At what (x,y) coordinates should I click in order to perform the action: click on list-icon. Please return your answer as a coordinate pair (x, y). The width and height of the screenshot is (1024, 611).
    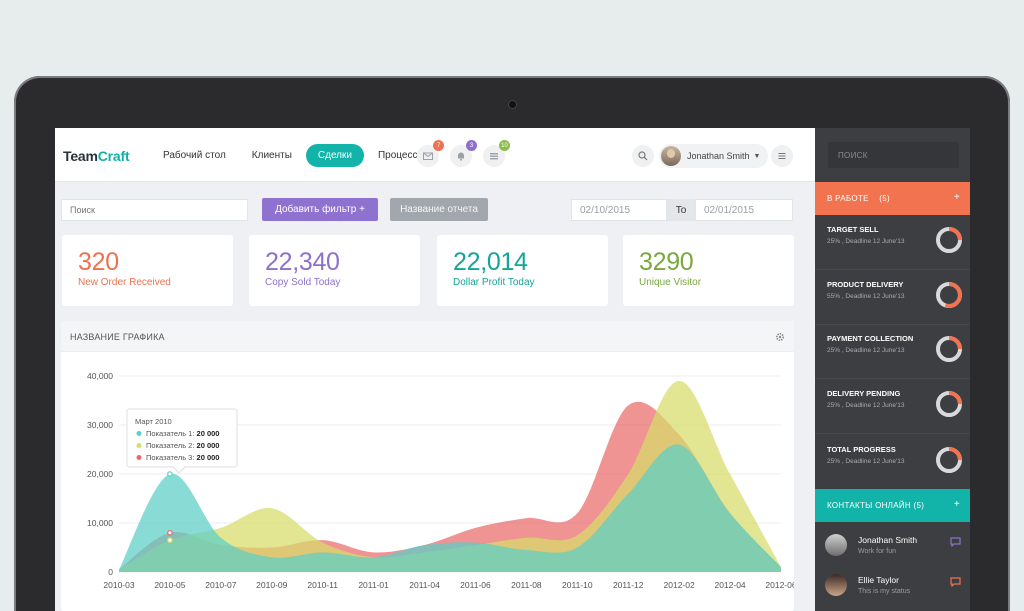
    Looking at the image, I should click on (494, 156).